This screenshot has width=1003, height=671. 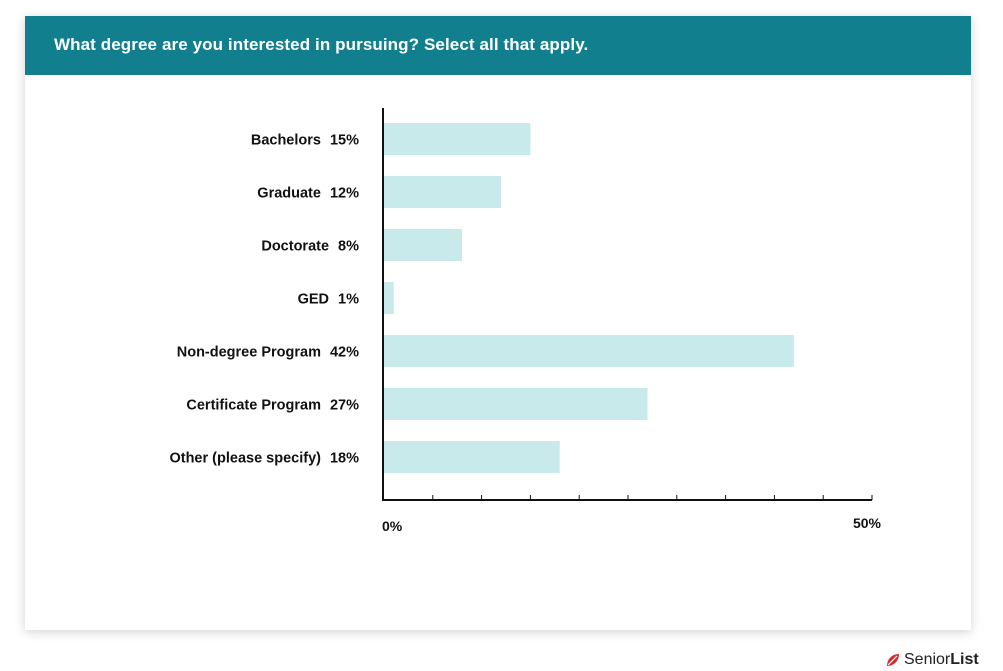 What do you see at coordinates (253, 406) in the screenshot?
I see `category-name-5: Certificate Program` at bounding box center [253, 406].